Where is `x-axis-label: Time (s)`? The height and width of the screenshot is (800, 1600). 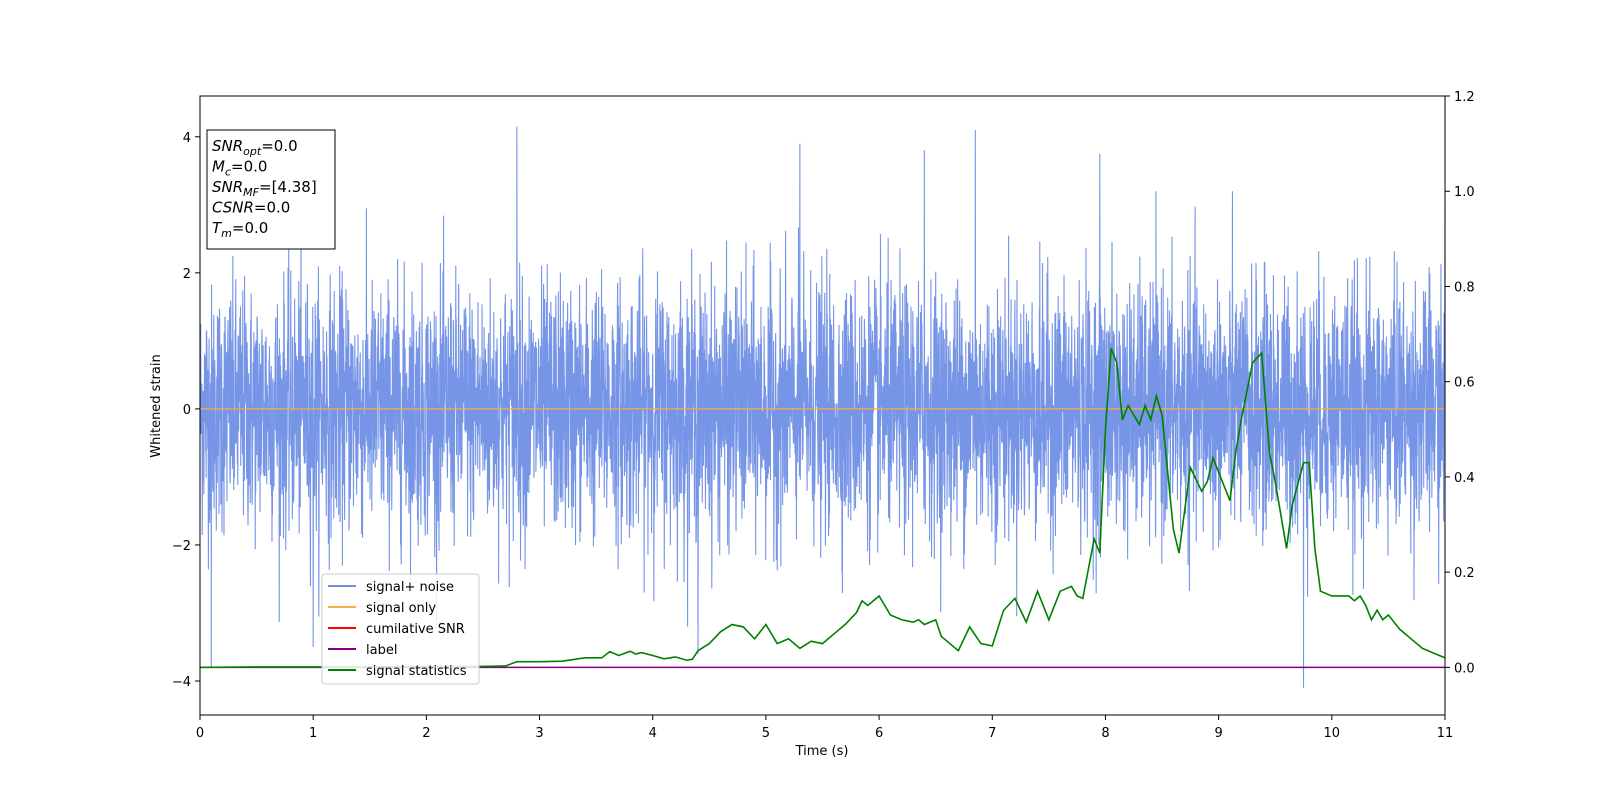
x-axis-label: Time (s) is located at coordinates (822, 751).